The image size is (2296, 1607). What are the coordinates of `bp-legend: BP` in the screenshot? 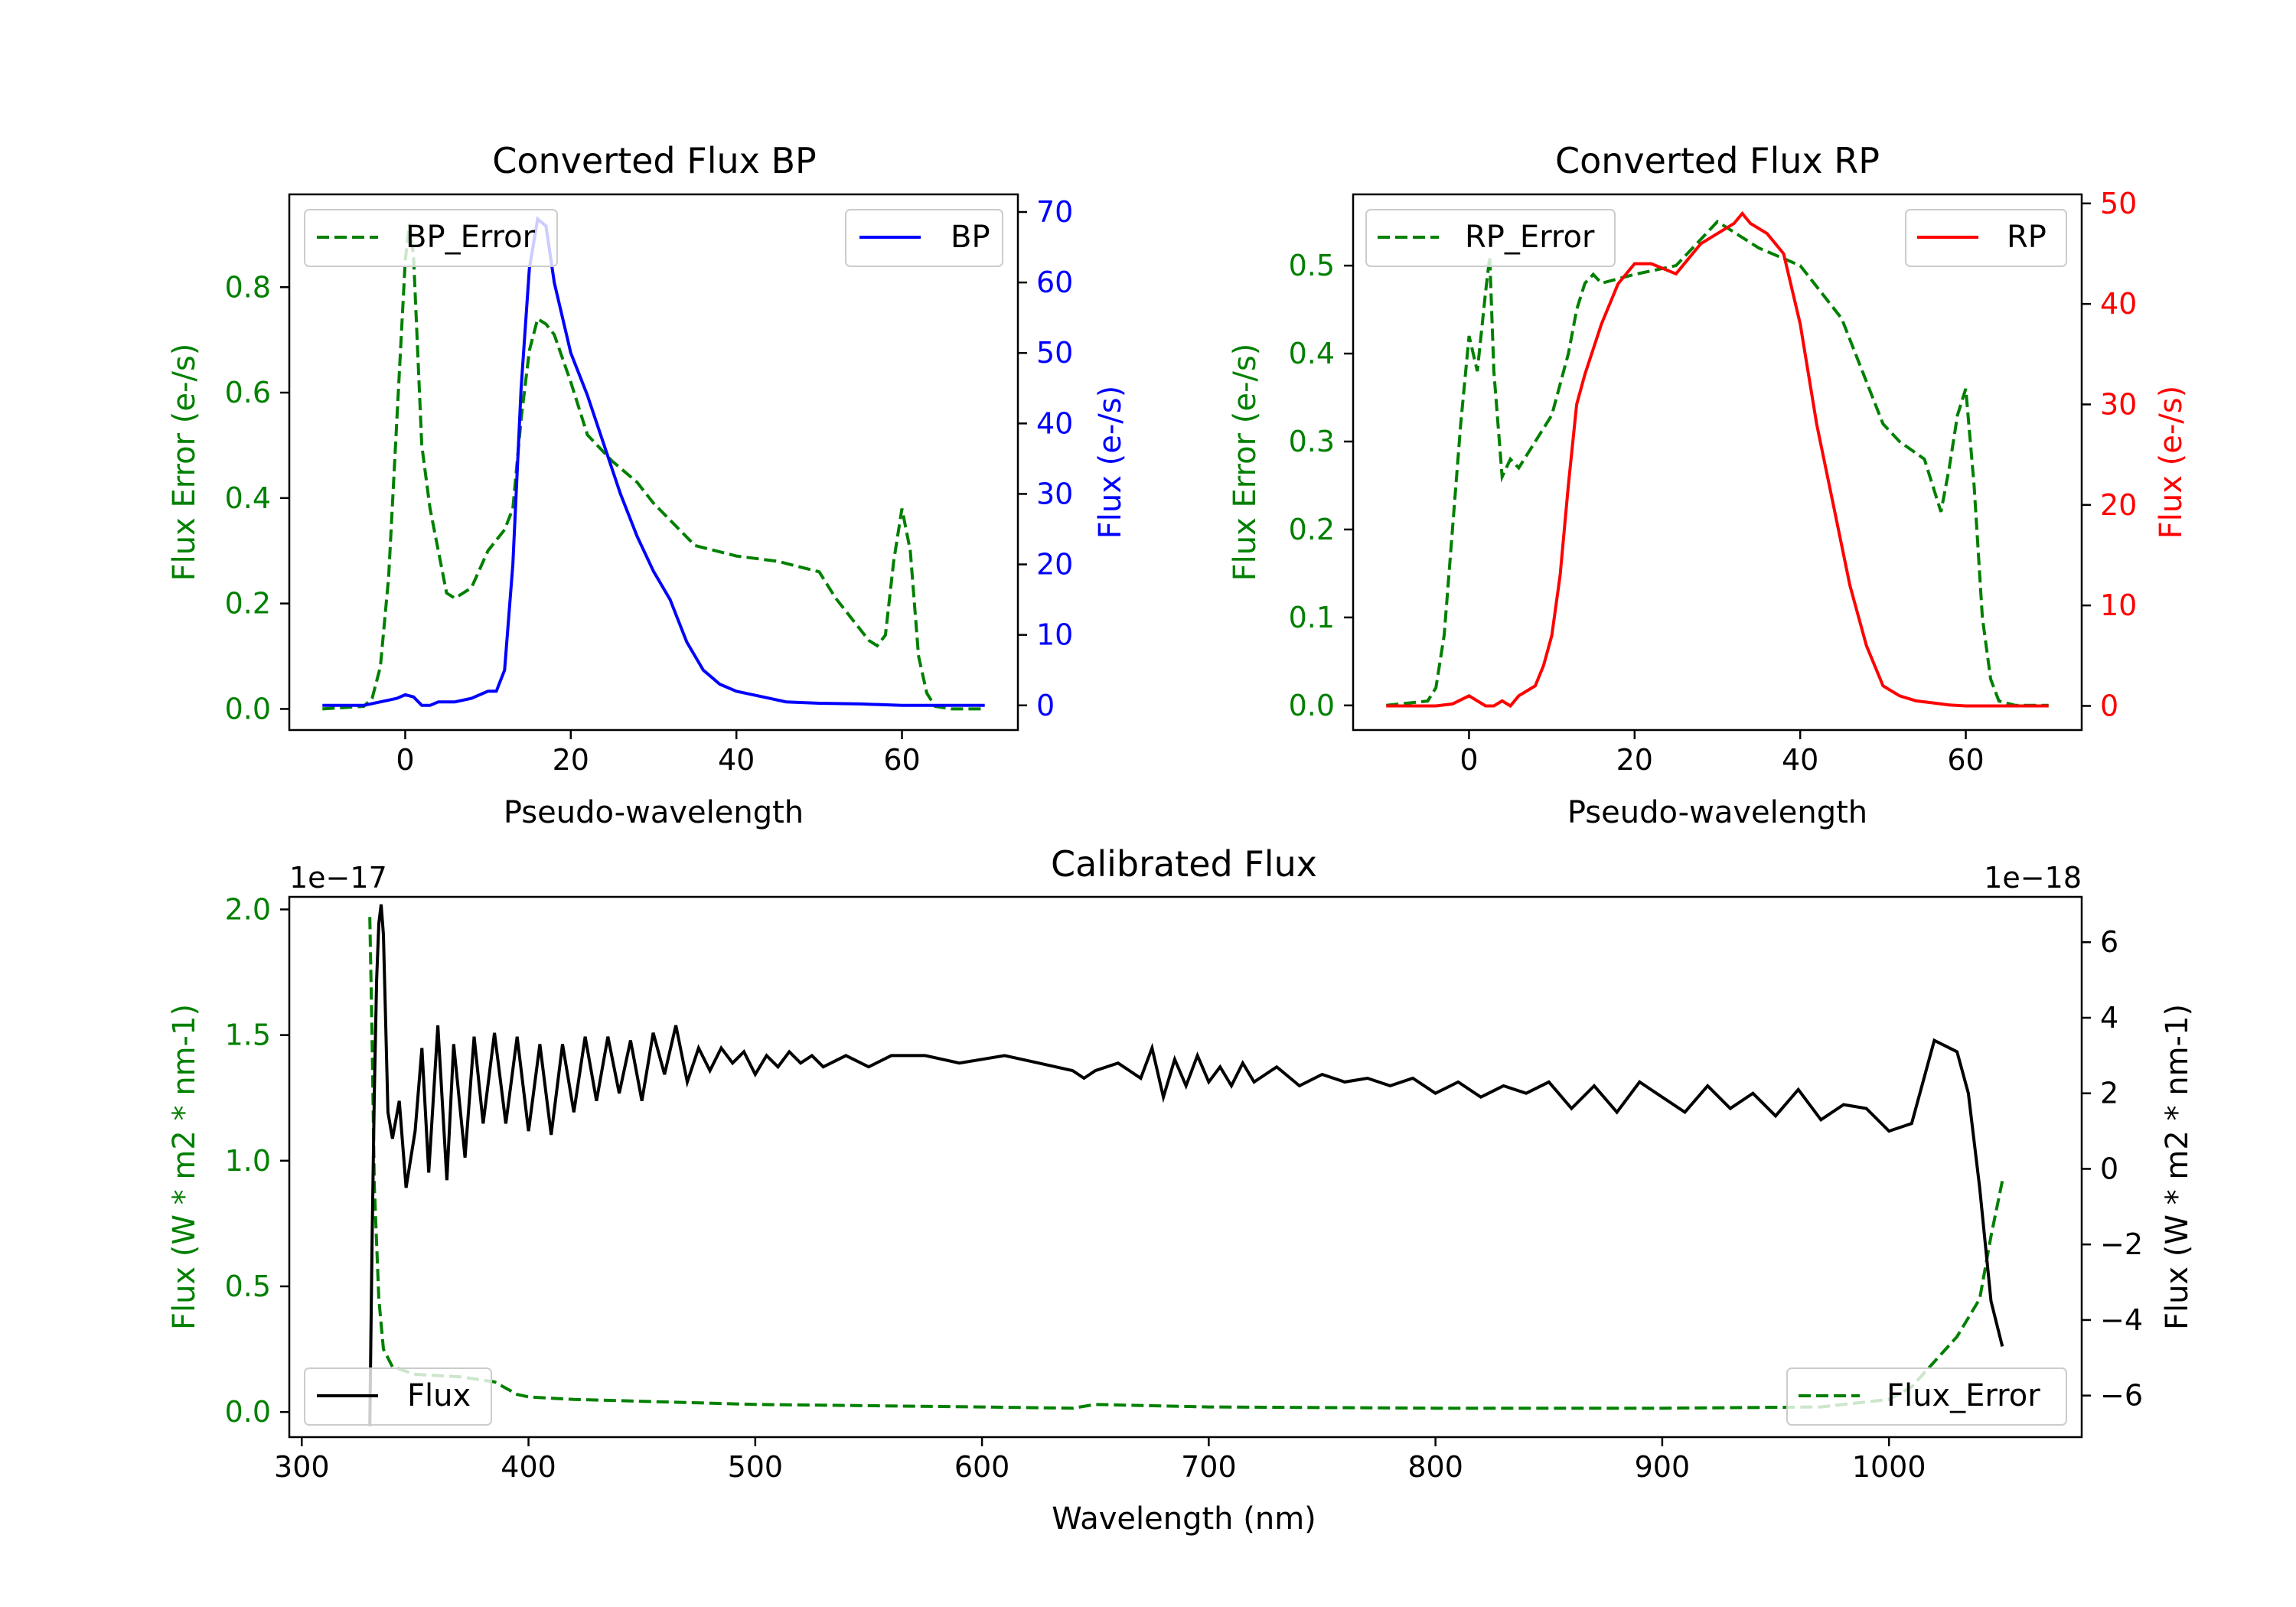 It's located at (924, 238).